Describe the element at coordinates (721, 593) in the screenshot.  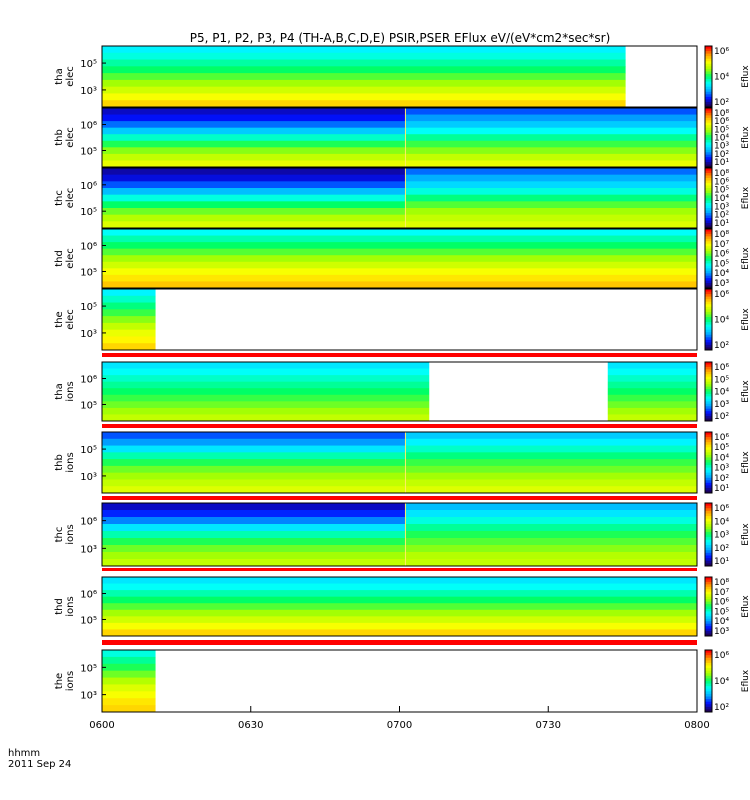
I see `colorbar-tick-label: 10⁷` at that location.